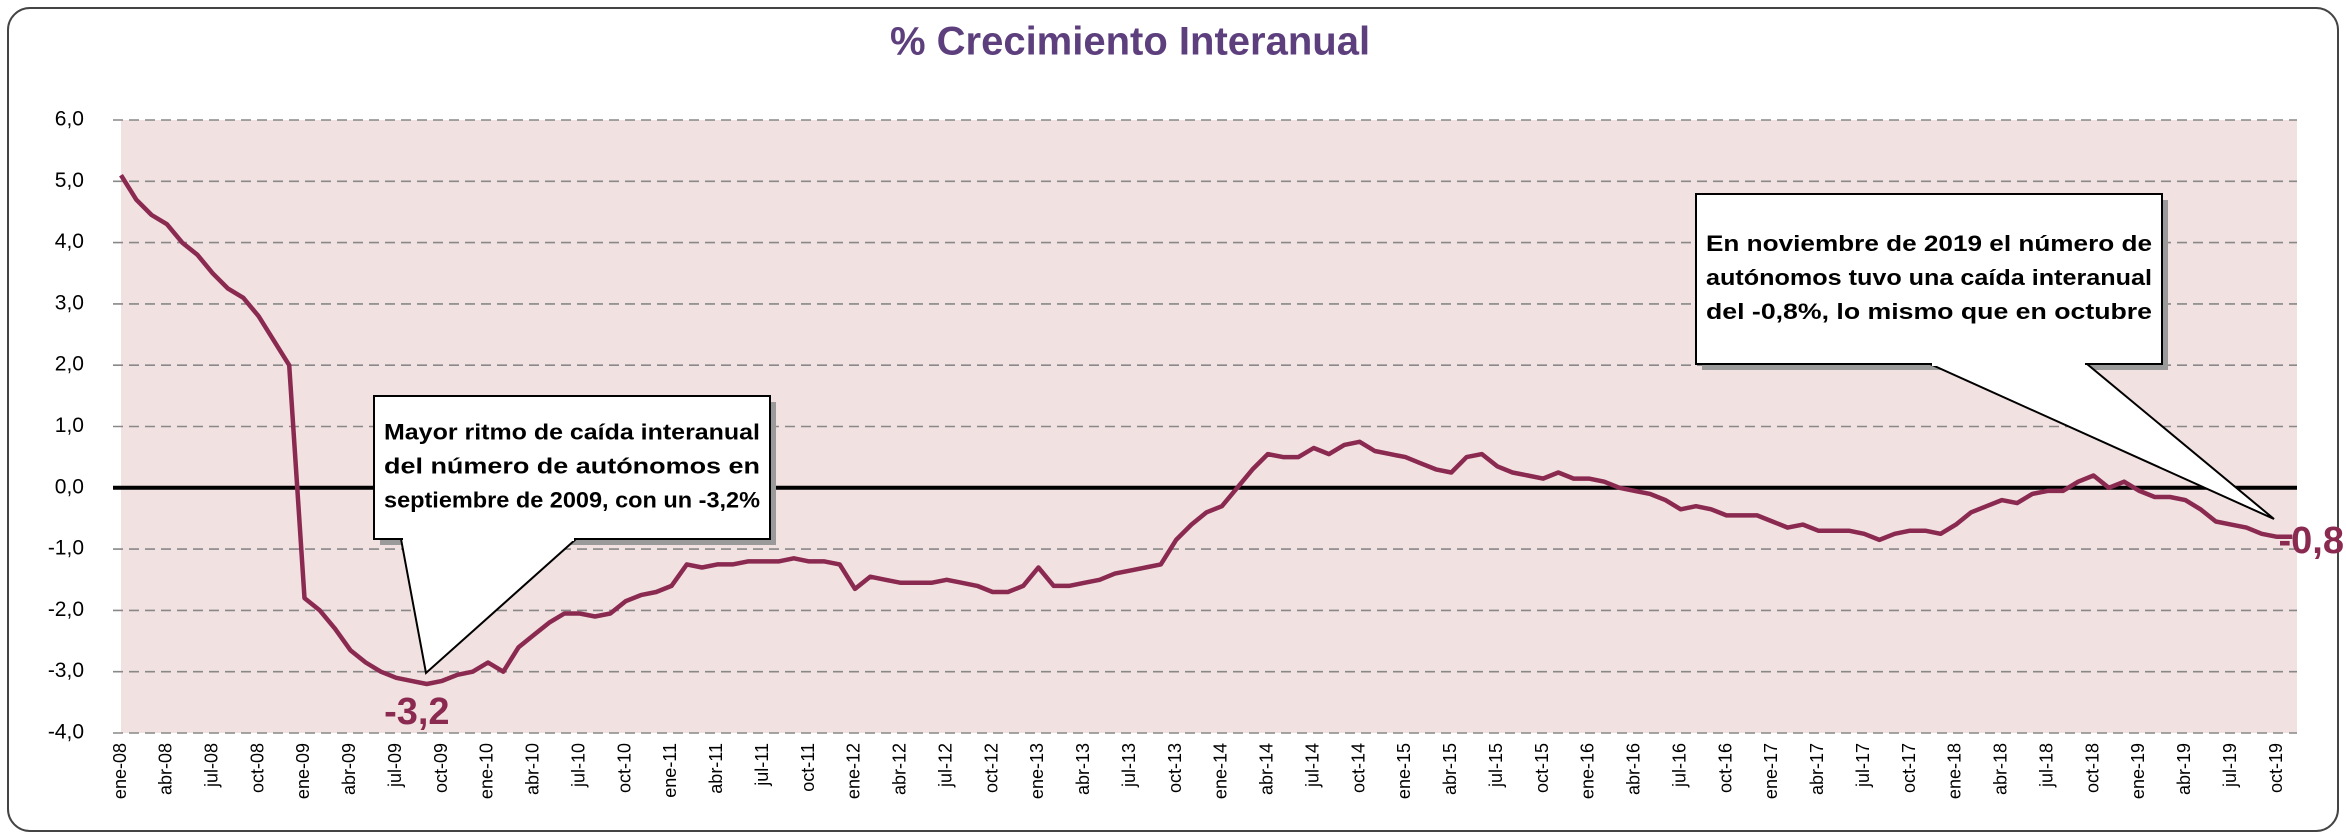 The height and width of the screenshot is (839, 2346). Describe the element at coordinates (578, 765) in the screenshot. I see `x-tick-label: jul-10` at that location.